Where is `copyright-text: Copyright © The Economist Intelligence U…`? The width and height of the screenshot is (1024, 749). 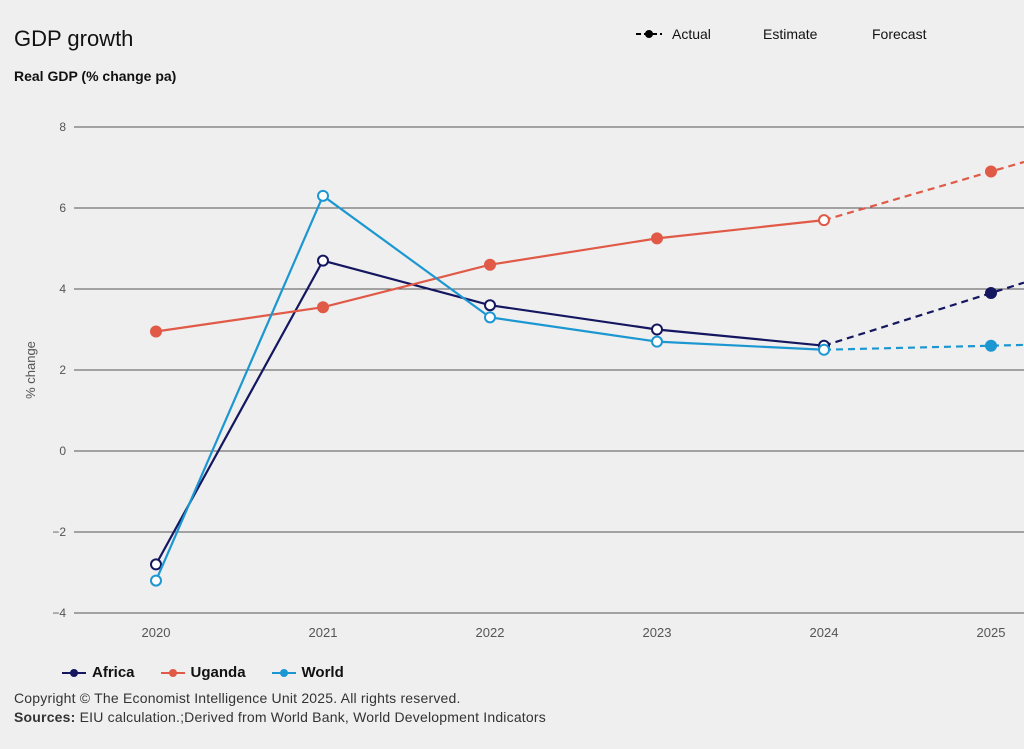 copyright-text: Copyright © The Economist Intelligence U… is located at coordinates (237, 698).